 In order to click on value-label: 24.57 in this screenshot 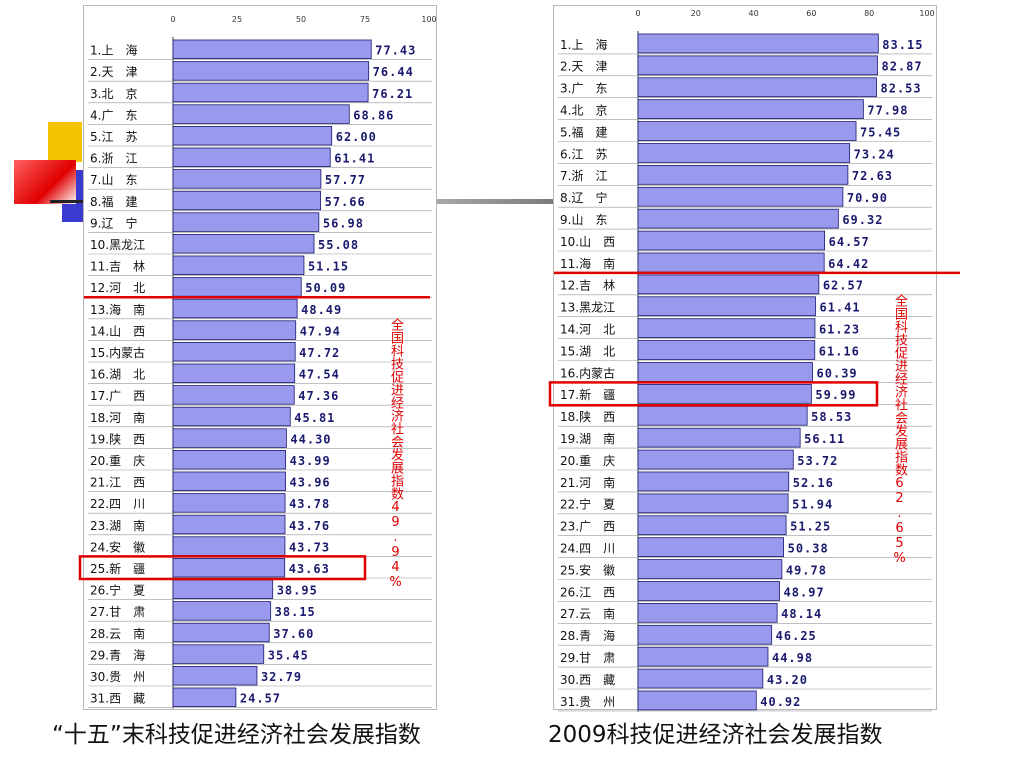, I will do `click(260, 699)`.